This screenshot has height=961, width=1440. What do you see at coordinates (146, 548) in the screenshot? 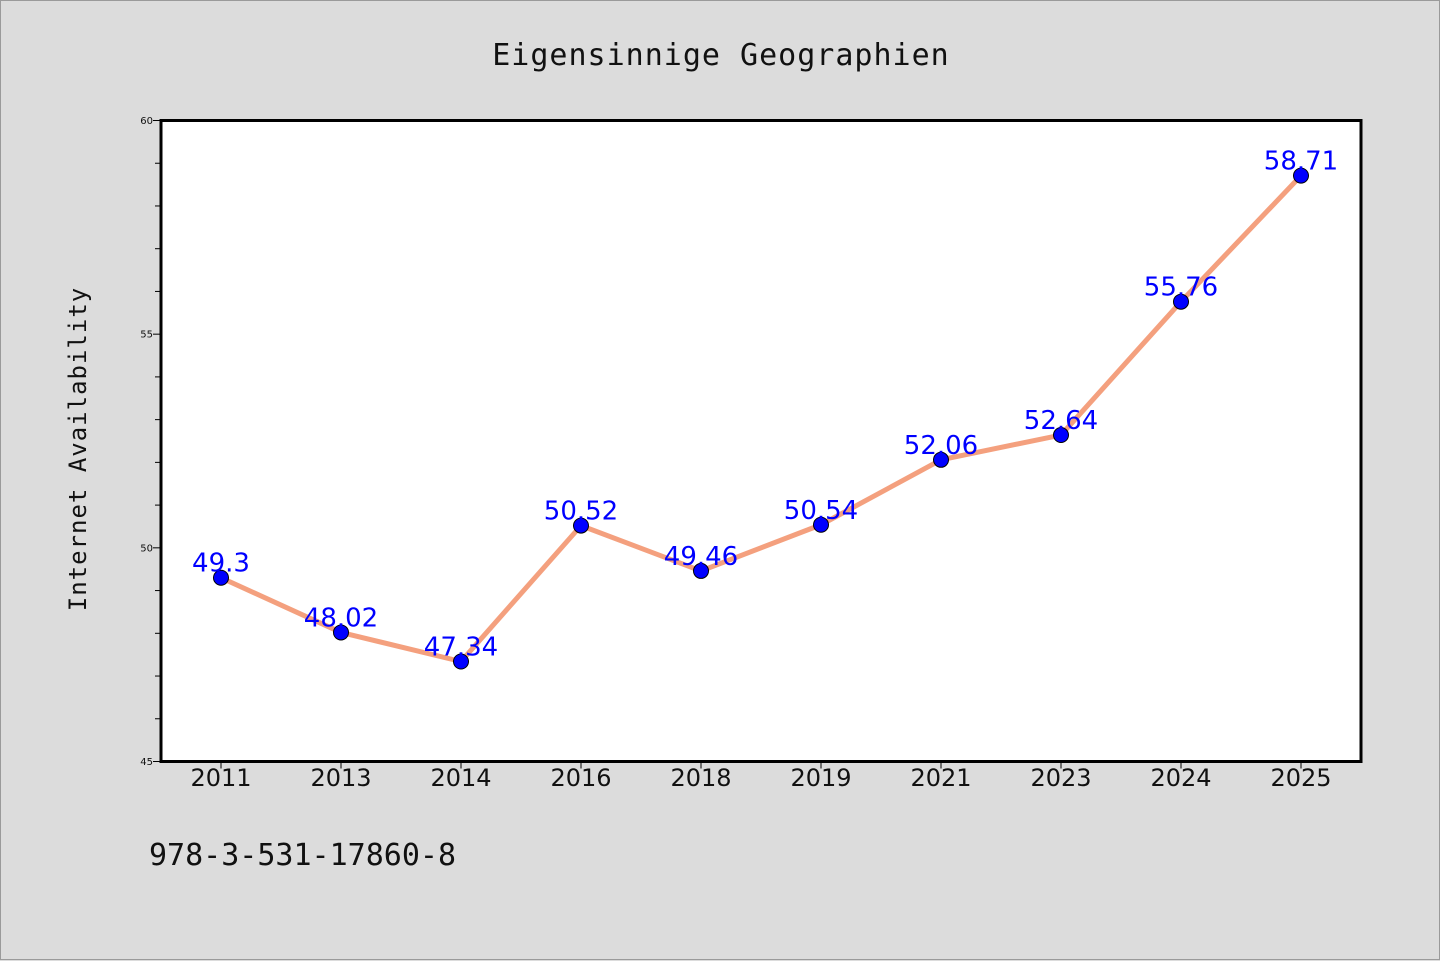
I see `y-tick-label: 50` at bounding box center [146, 548].